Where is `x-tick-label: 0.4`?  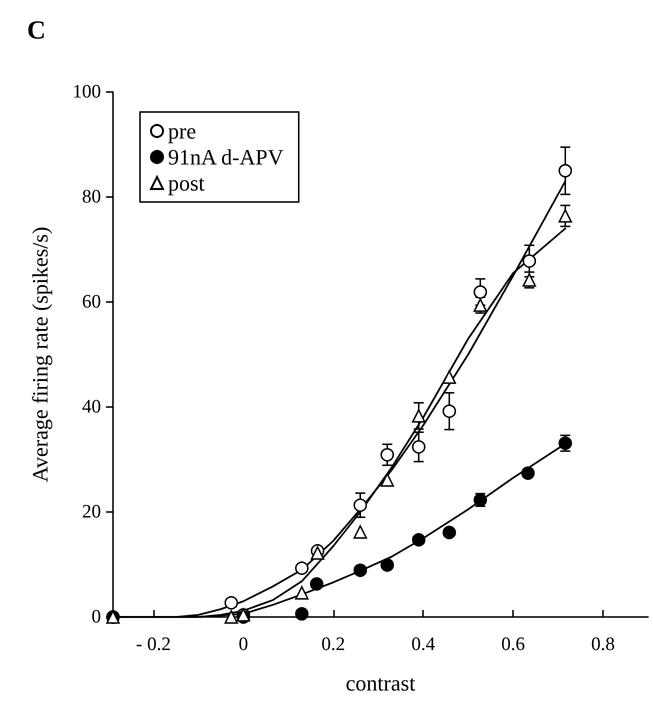 x-tick-label: 0.4 is located at coordinates (423, 644).